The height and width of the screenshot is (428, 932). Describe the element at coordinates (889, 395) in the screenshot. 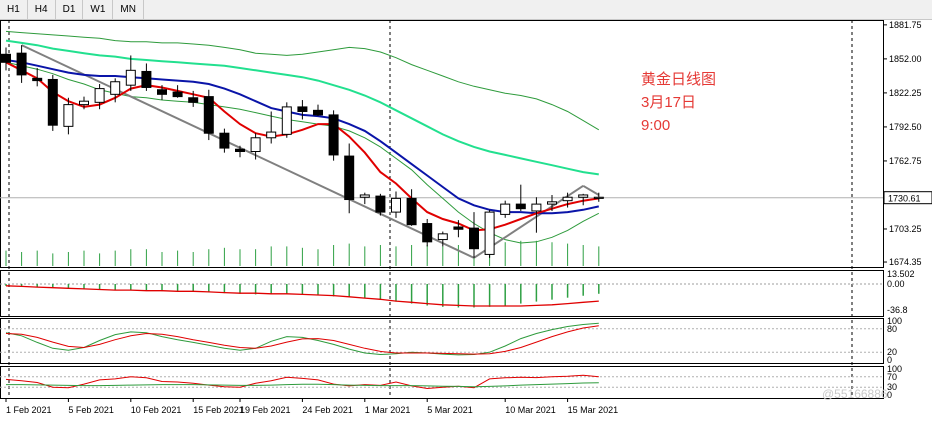

I see `rsi-tick-label: 0` at that location.